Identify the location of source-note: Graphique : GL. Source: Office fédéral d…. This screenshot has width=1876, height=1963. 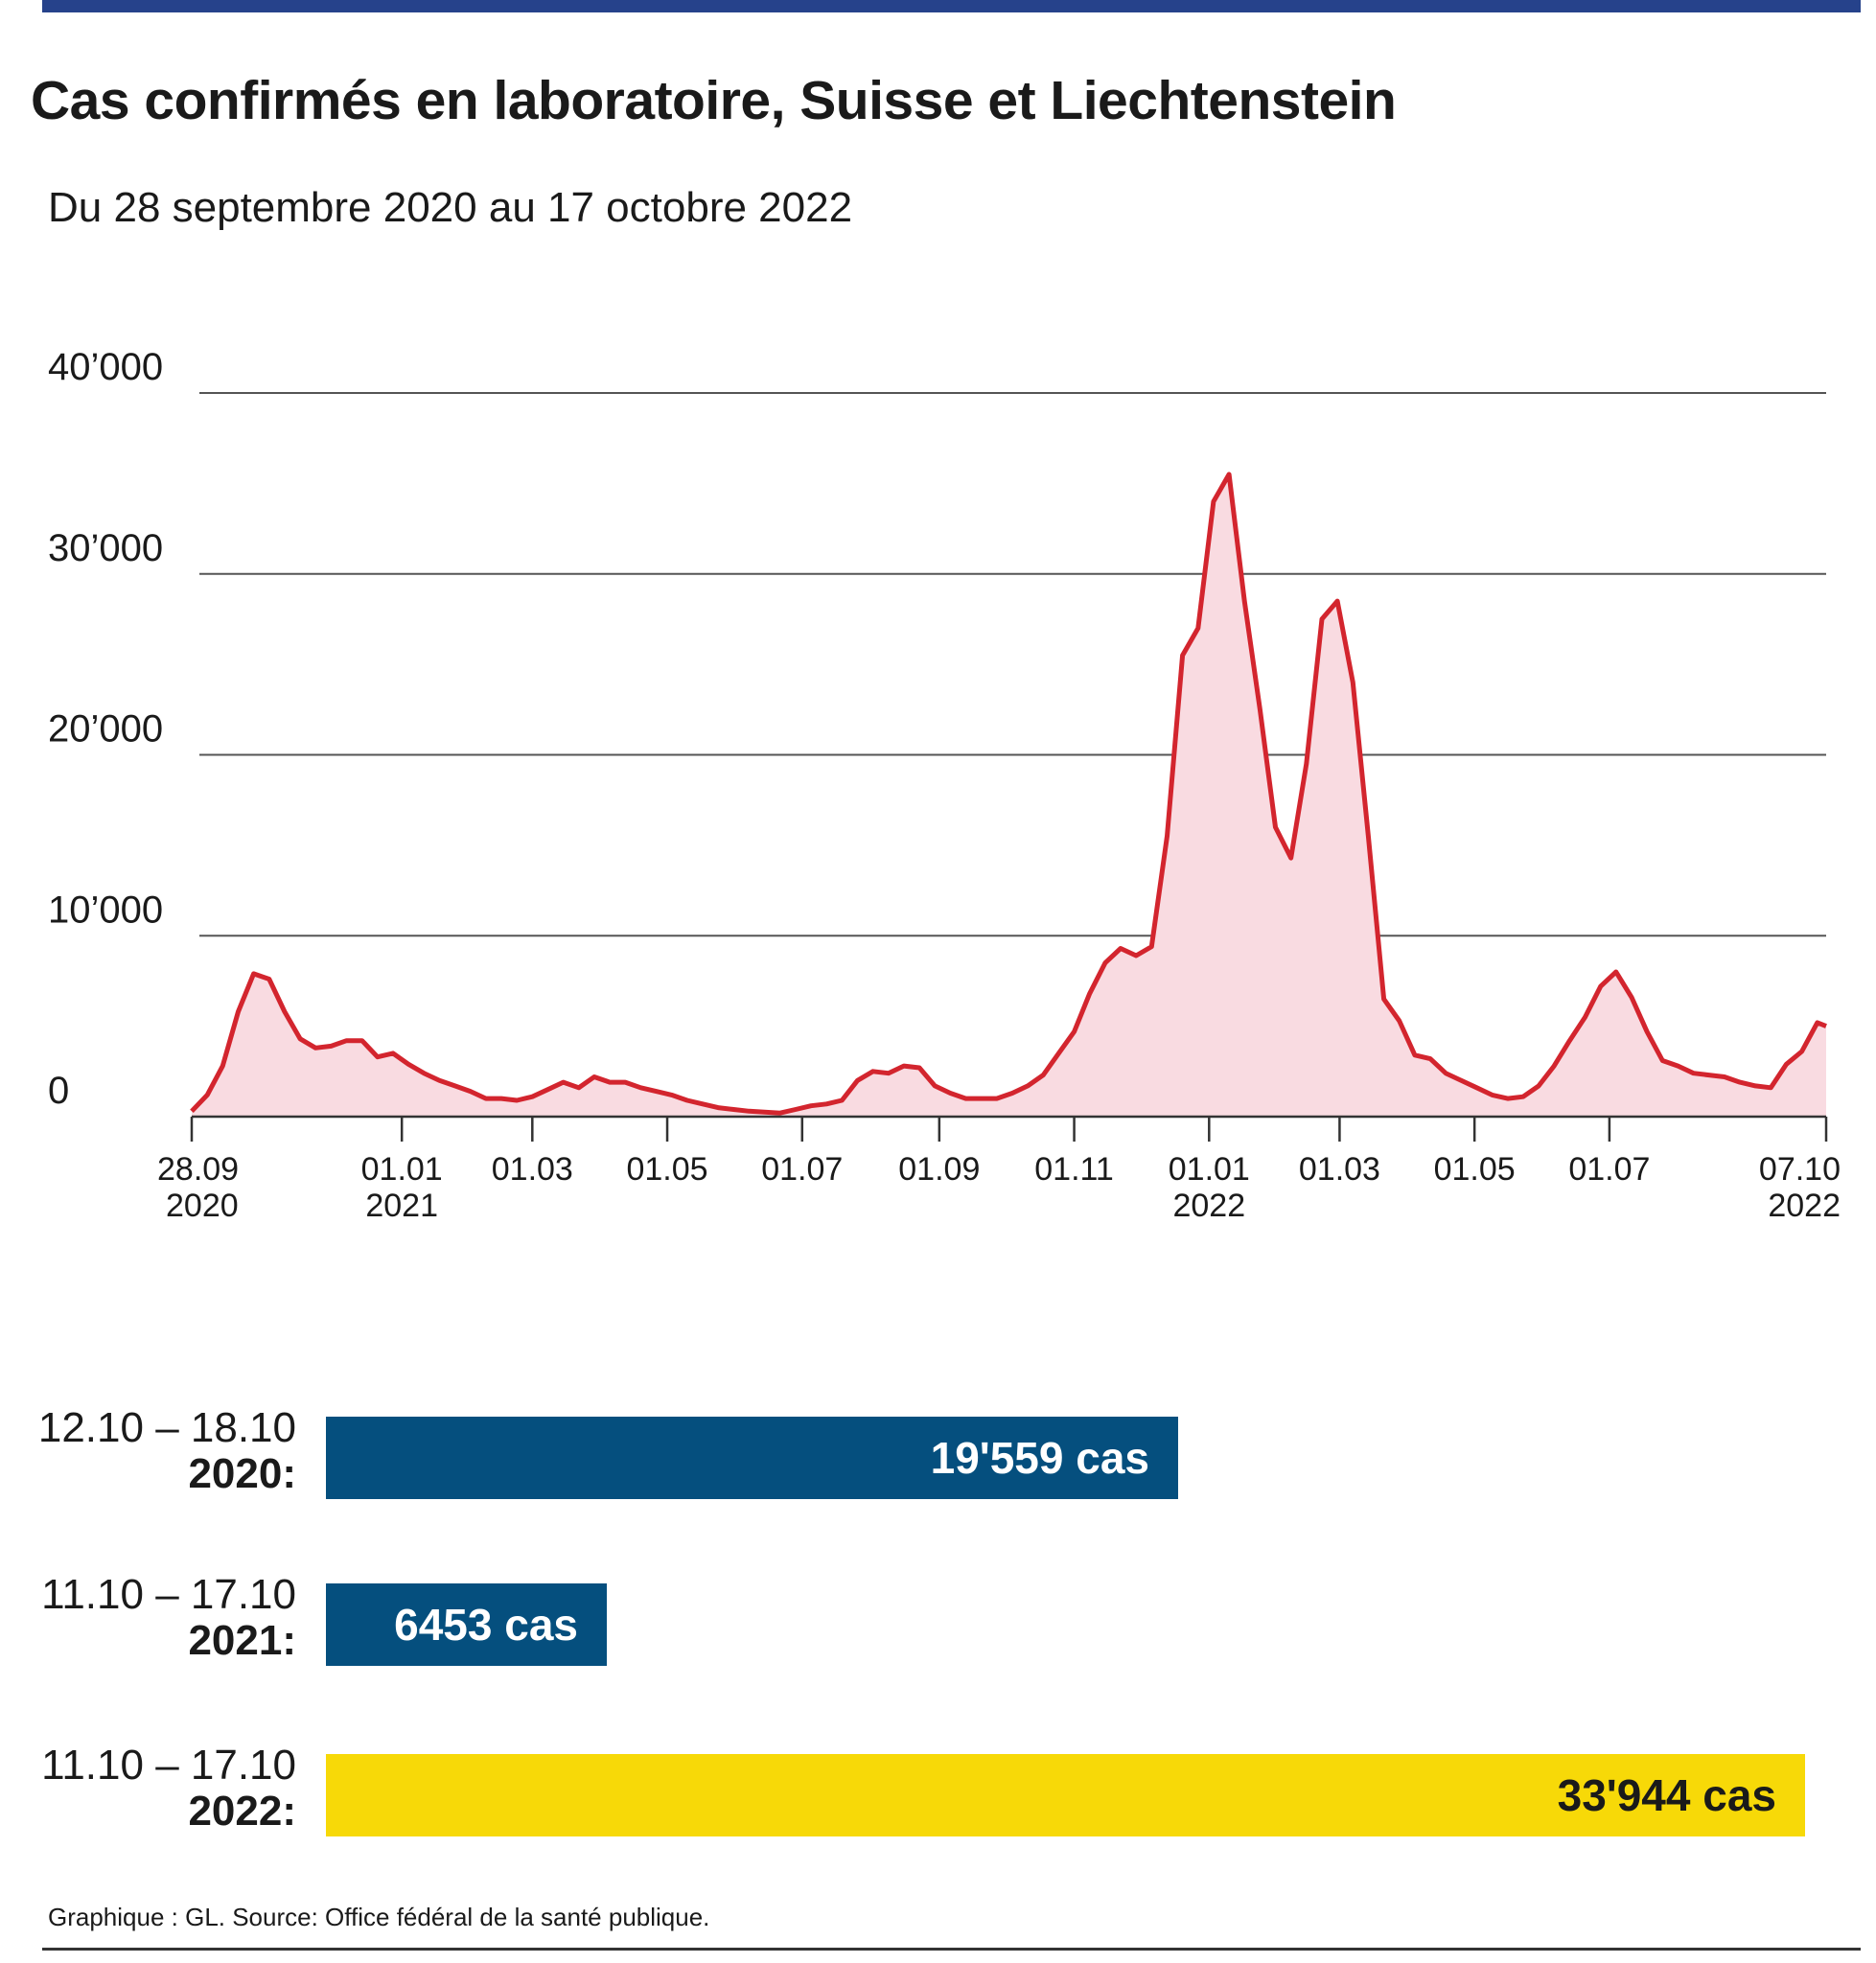
(379, 1917).